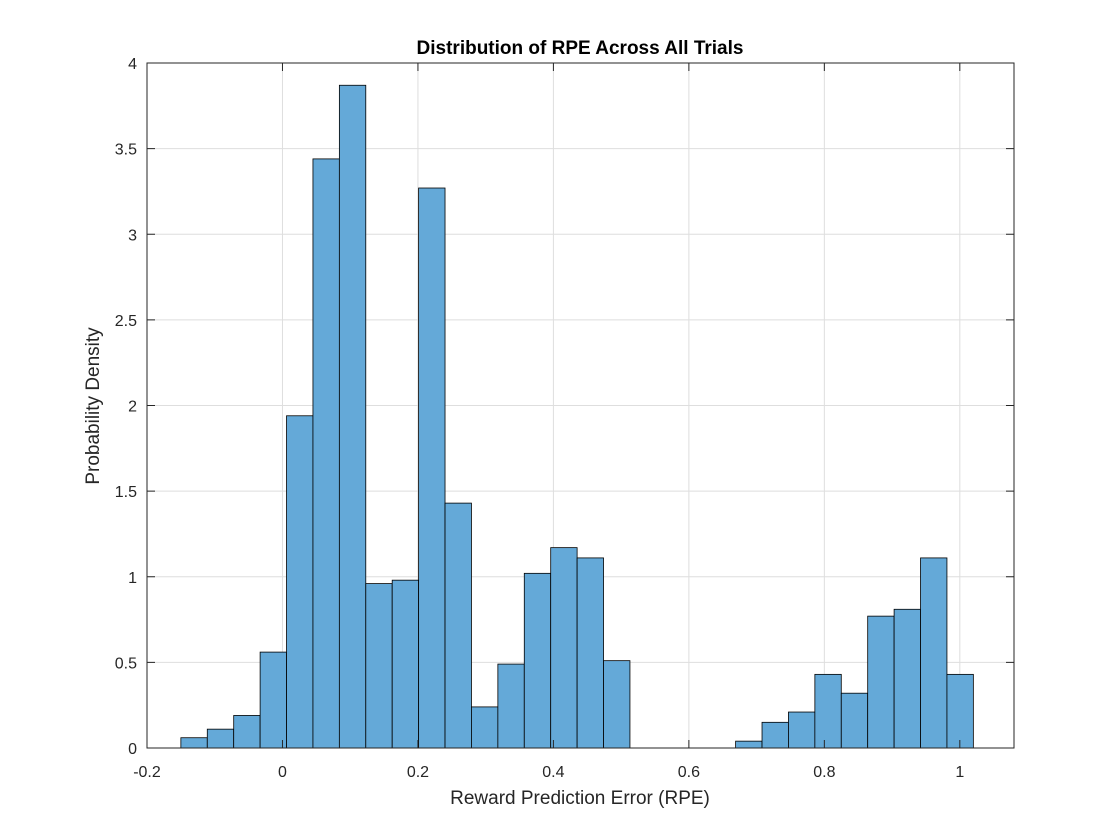 The width and height of the screenshot is (1120, 840). I want to click on x-tick-label: 0.6, so click(689, 772).